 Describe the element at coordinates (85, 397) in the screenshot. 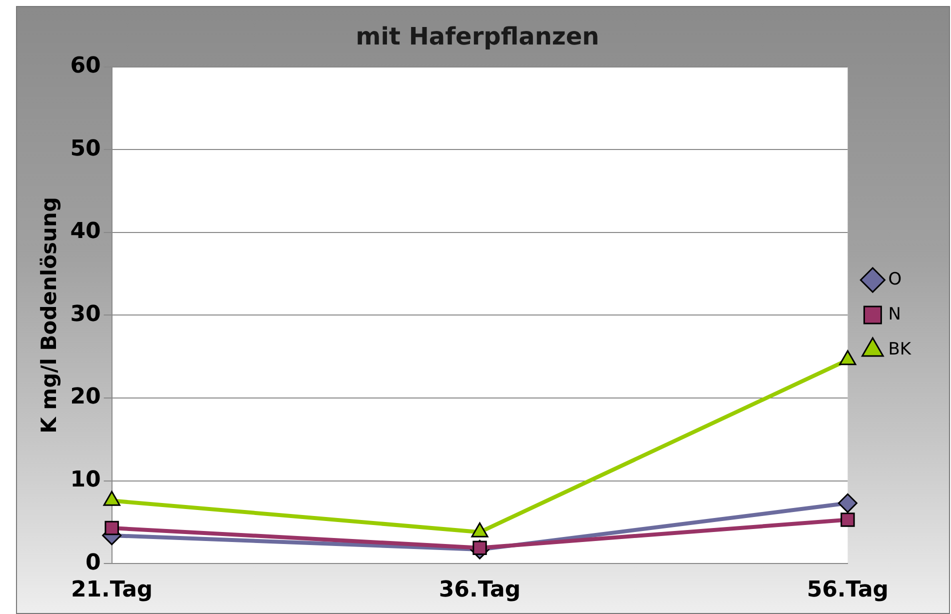

I see `y-tick-label: 20` at that location.